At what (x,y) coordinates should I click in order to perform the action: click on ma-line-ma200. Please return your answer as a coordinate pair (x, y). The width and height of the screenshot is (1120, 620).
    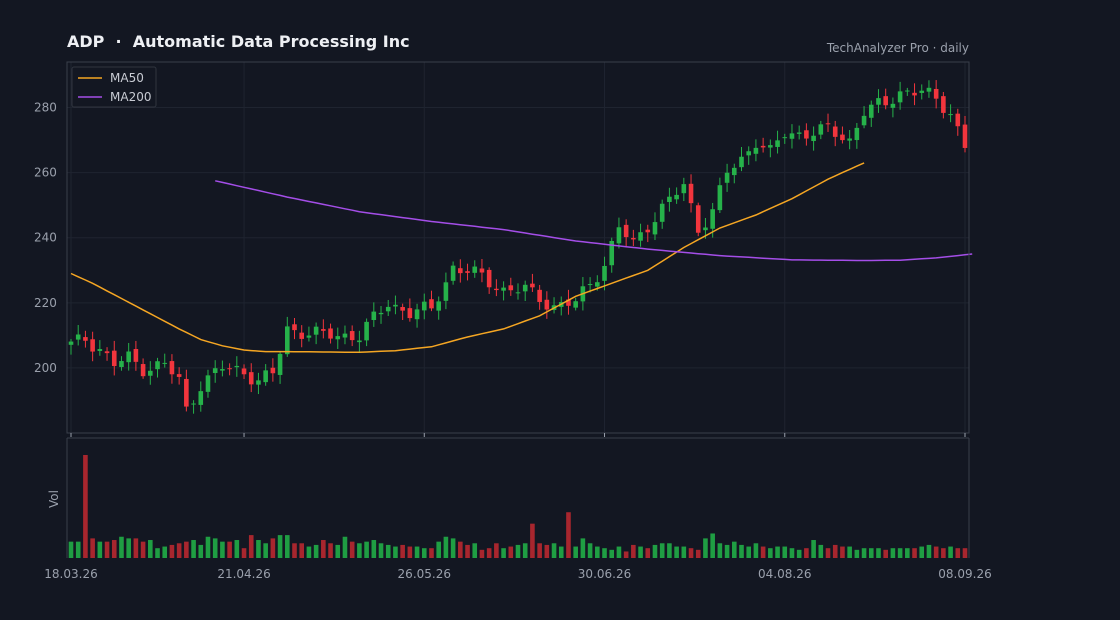
    Looking at the image, I should click on (594, 221).